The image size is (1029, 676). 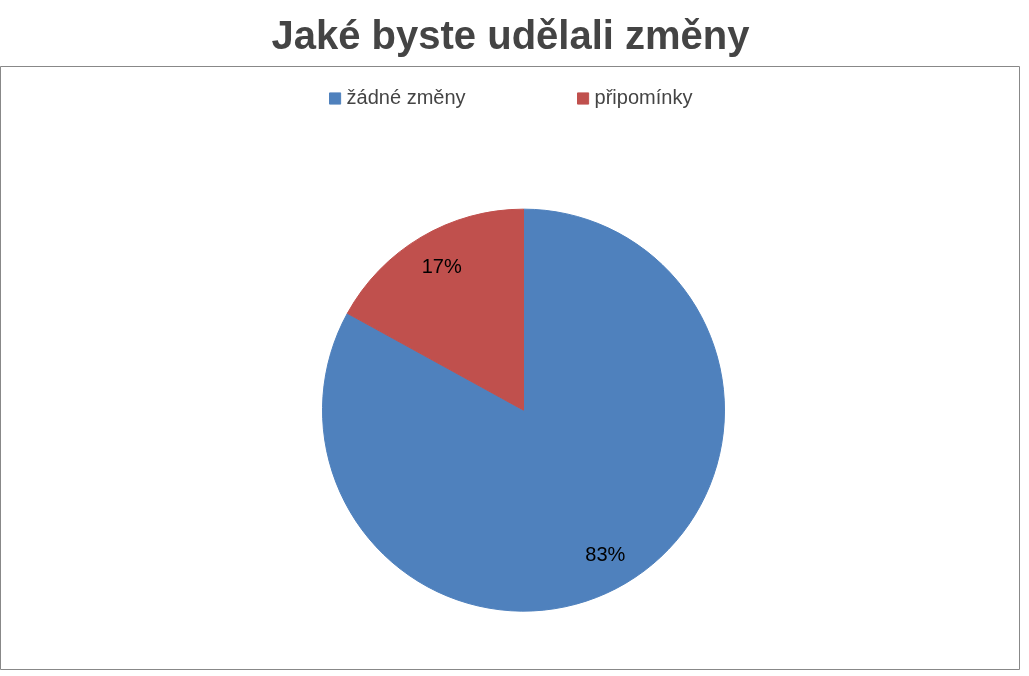 What do you see at coordinates (643, 97) in the screenshot?
I see `legend-label: připomínky` at bounding box center [643, 97].